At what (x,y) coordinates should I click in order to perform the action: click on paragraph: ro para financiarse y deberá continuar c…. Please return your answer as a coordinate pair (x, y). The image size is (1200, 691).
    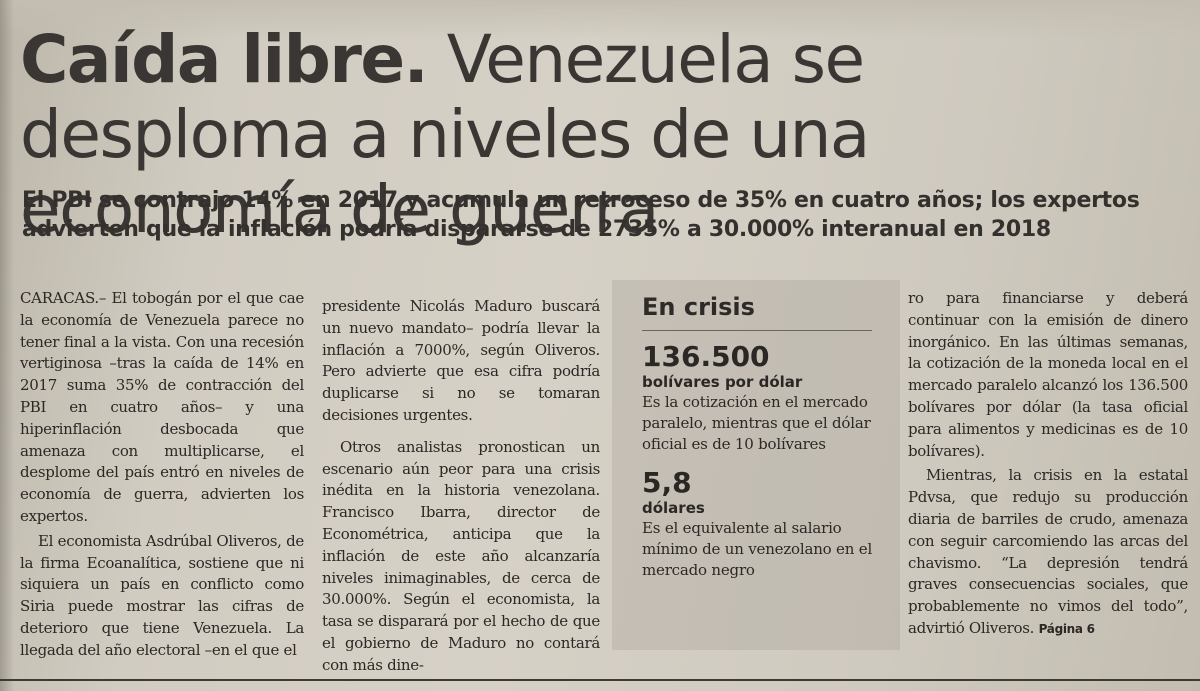
    Looking at the image, I should click on (1048, 374).